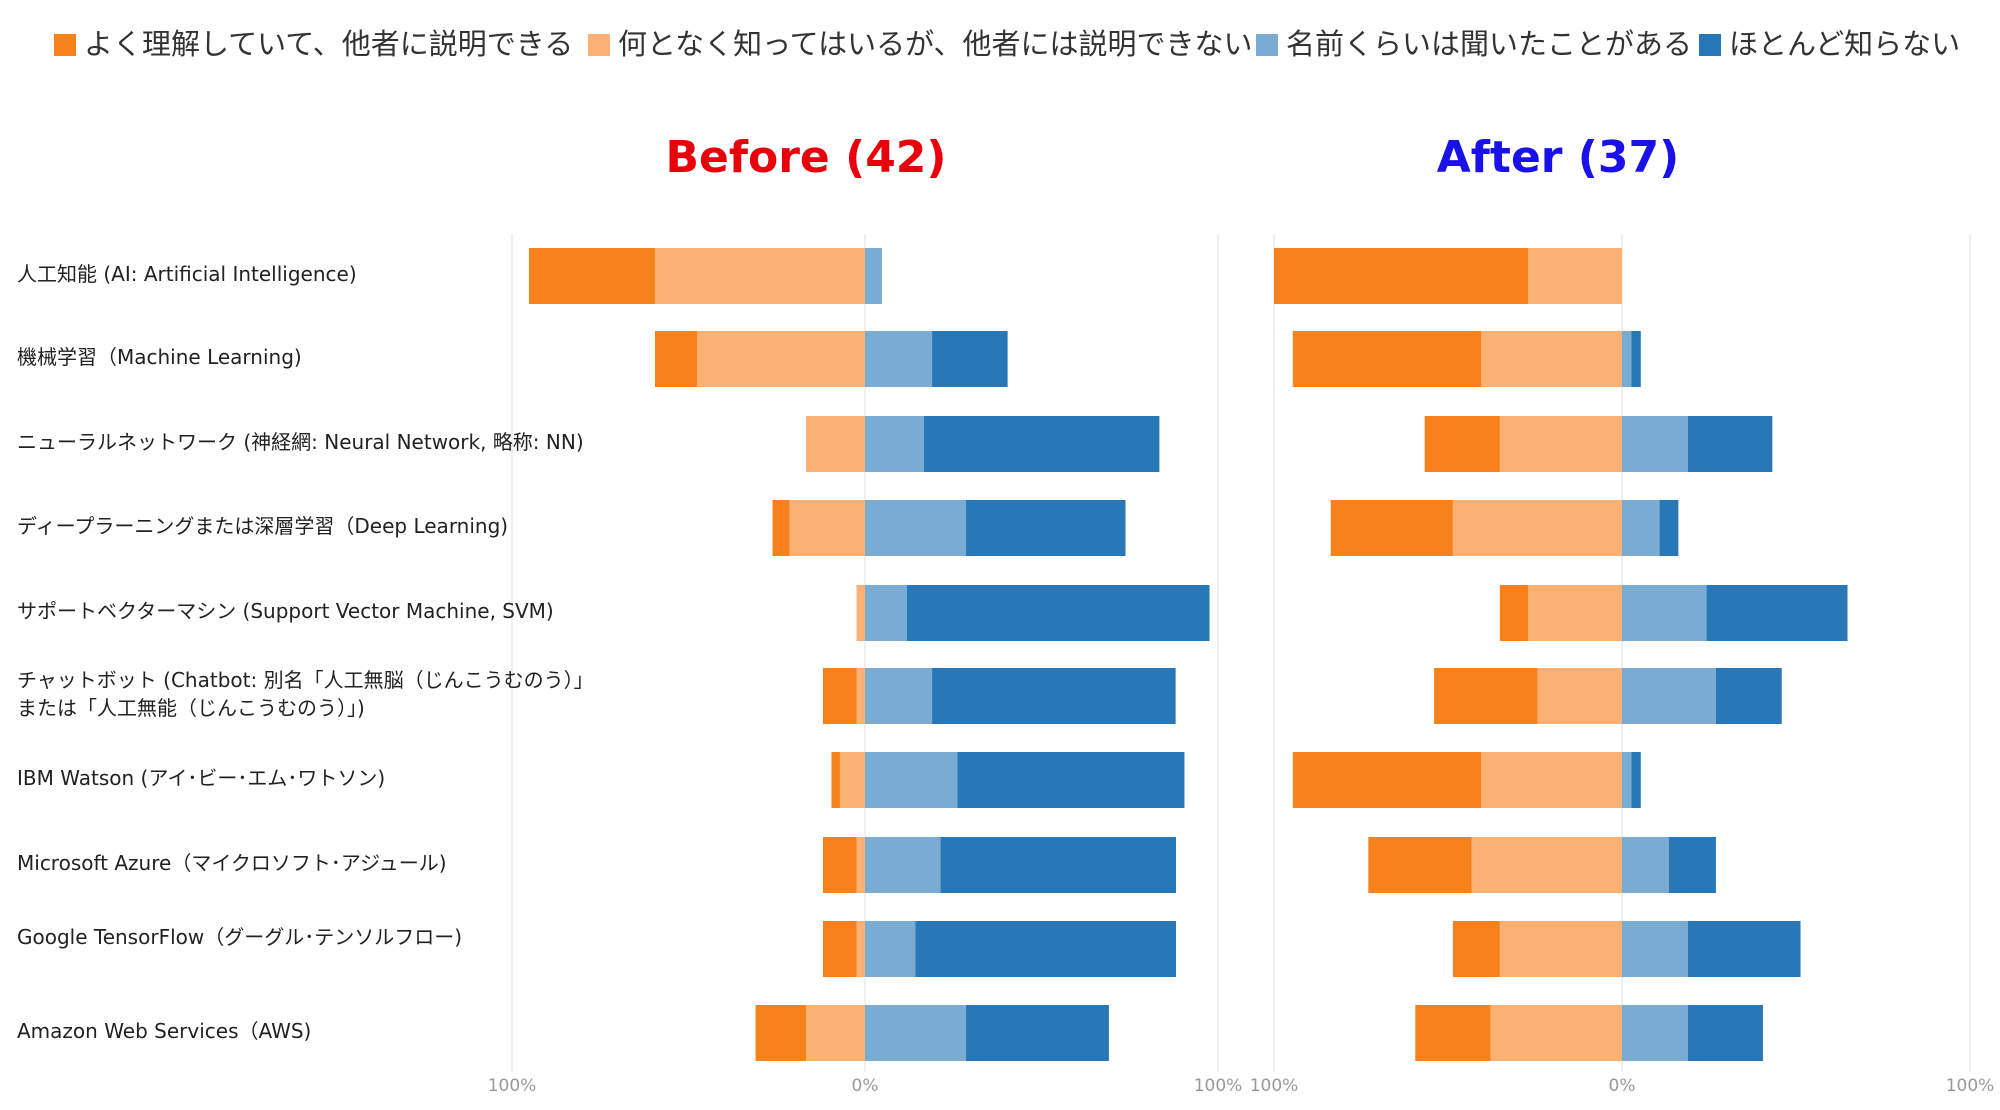 Image resolution: width=2000 pixels, height=1110 pixels. I want to click on category-label: Microsoft Azure（マイクロソフト･アジュール), so click(232, 863).